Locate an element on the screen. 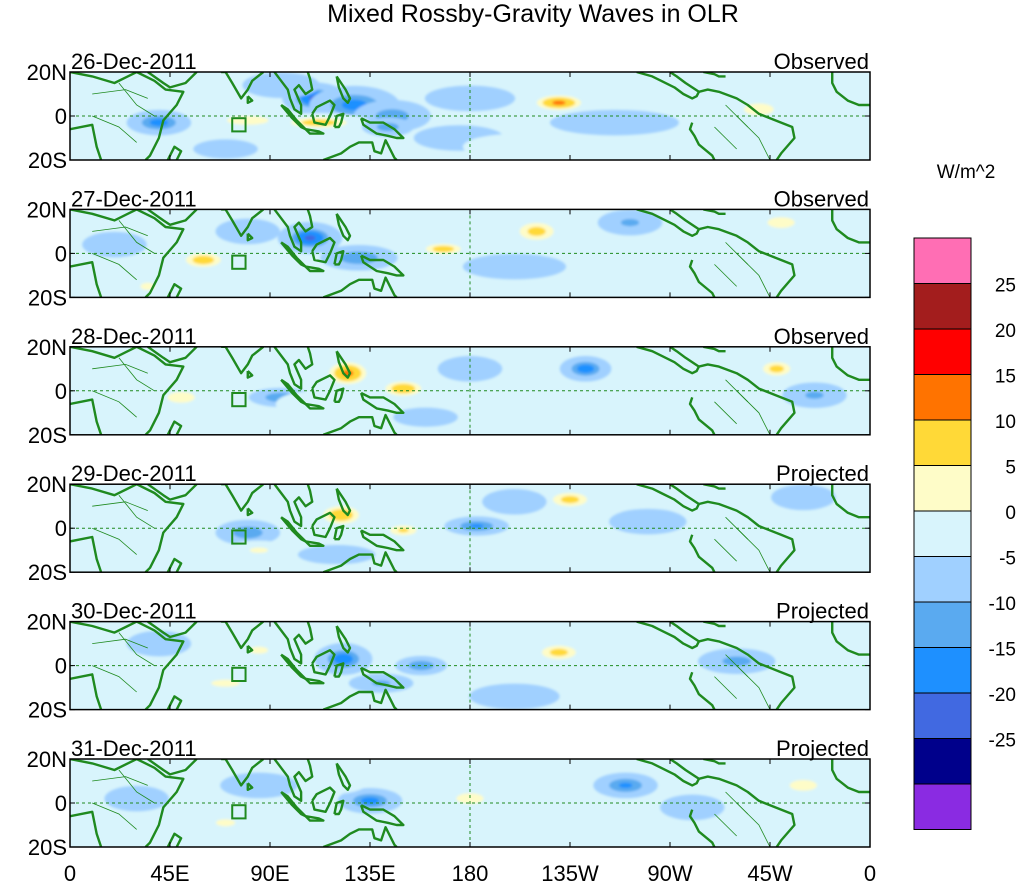  colorbar-tick-label: 15 is located at coordinates (1005, 377).